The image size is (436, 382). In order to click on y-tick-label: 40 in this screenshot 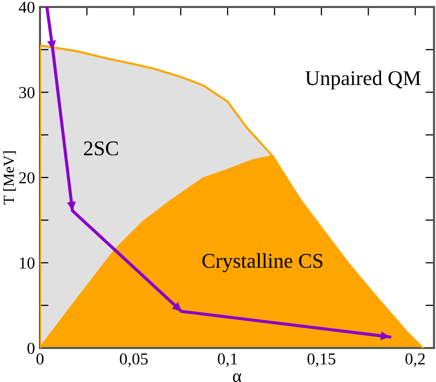, I will do `click(26, 7)`.